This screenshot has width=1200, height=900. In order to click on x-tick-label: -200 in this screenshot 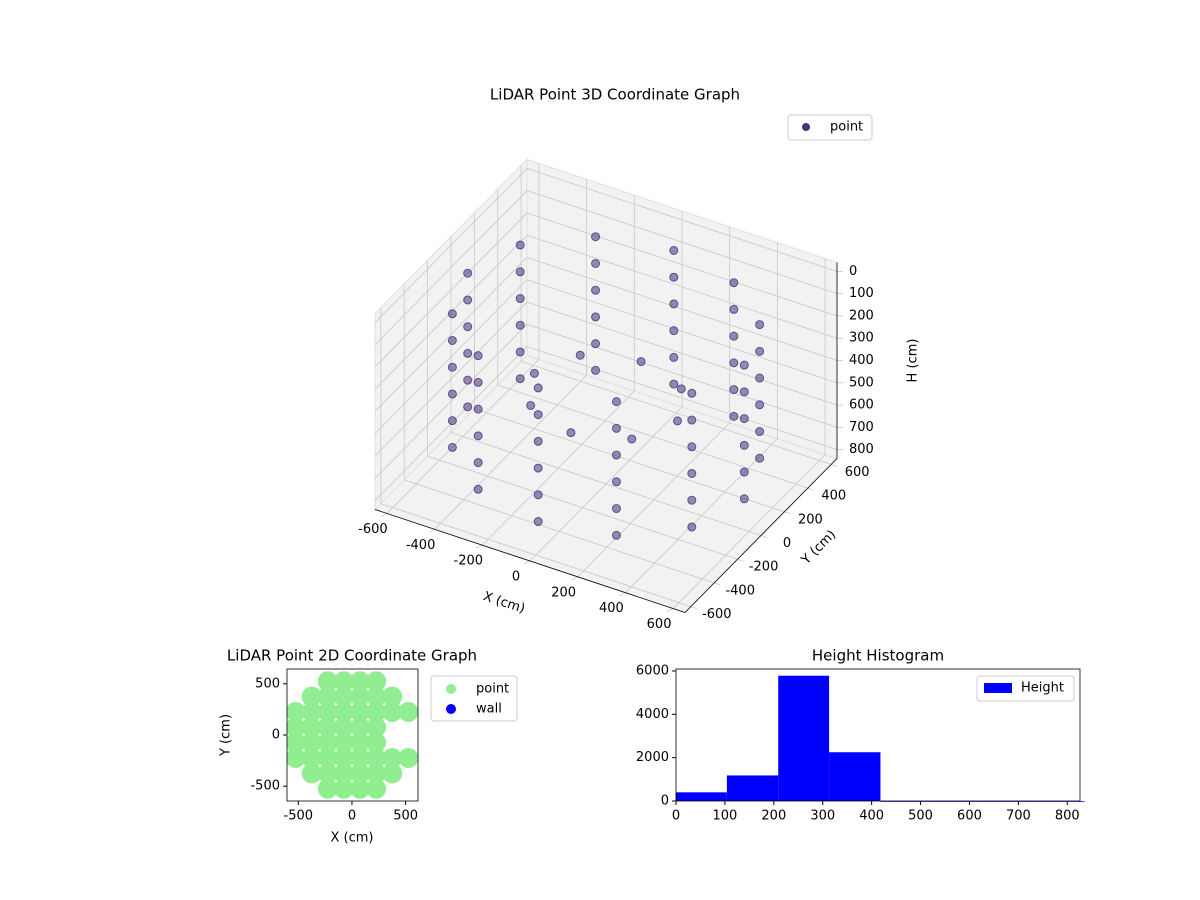, I will do `click(469, 561)`.